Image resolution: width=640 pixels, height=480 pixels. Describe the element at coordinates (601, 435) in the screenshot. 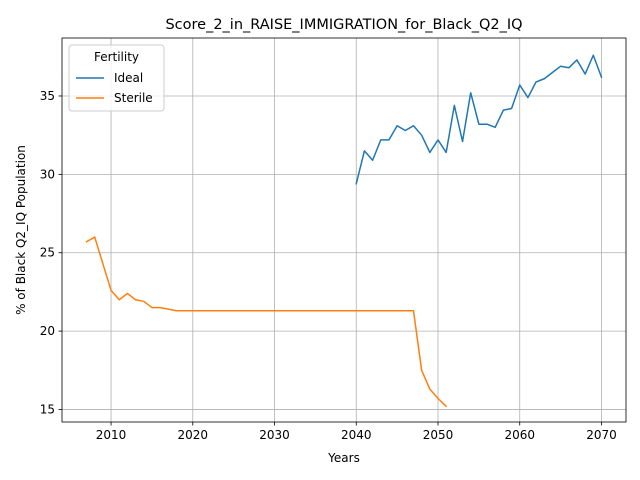

I see `x-tick-label-2070: 2070` at that location.